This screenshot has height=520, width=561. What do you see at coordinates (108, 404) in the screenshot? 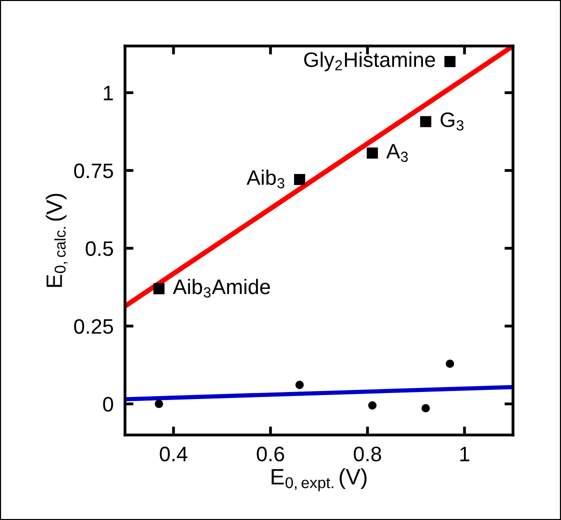
I see `y-tick-label: 0` at bounding box center [108, 404].